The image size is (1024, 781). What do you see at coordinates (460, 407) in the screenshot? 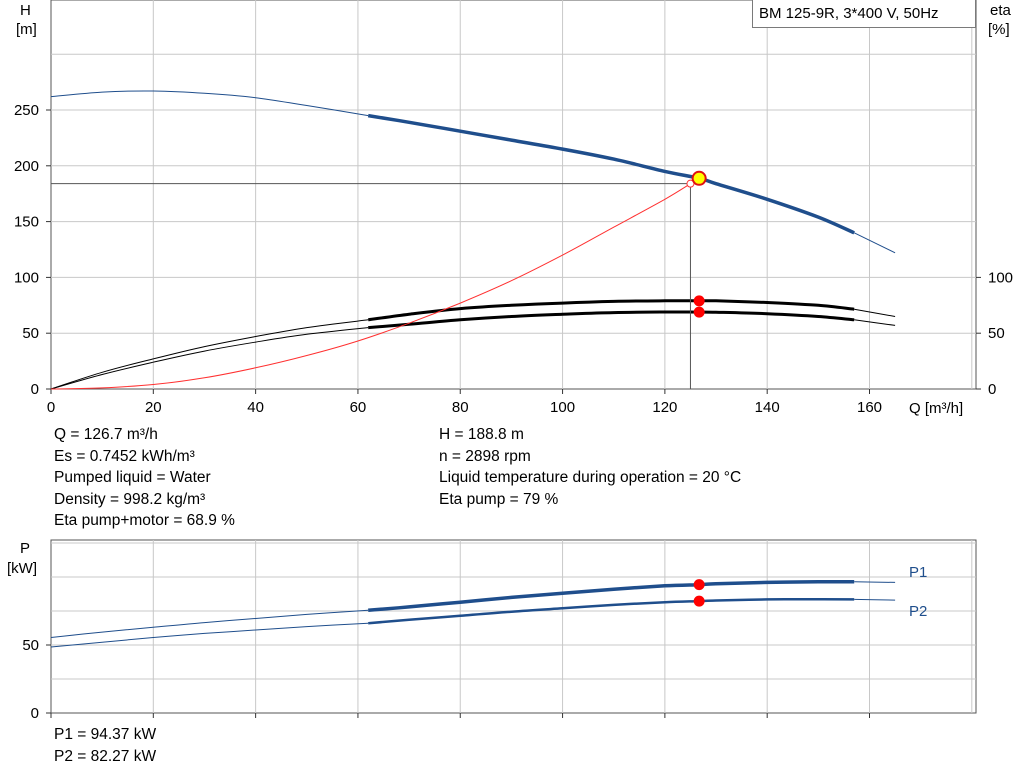
I see `x-tick-label: 80` at bounding box center [460, 407].